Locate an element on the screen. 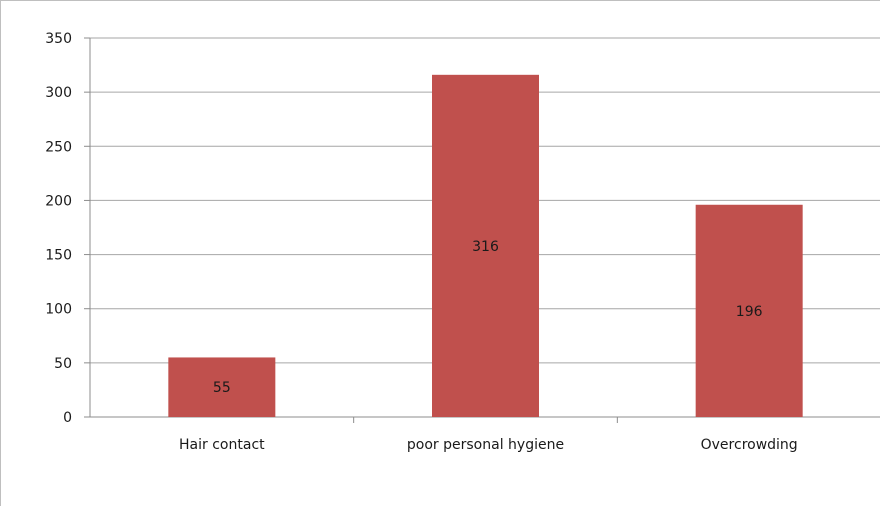 The image size is (880, 507). data-label: 196 is located at coordinates (749, 312).